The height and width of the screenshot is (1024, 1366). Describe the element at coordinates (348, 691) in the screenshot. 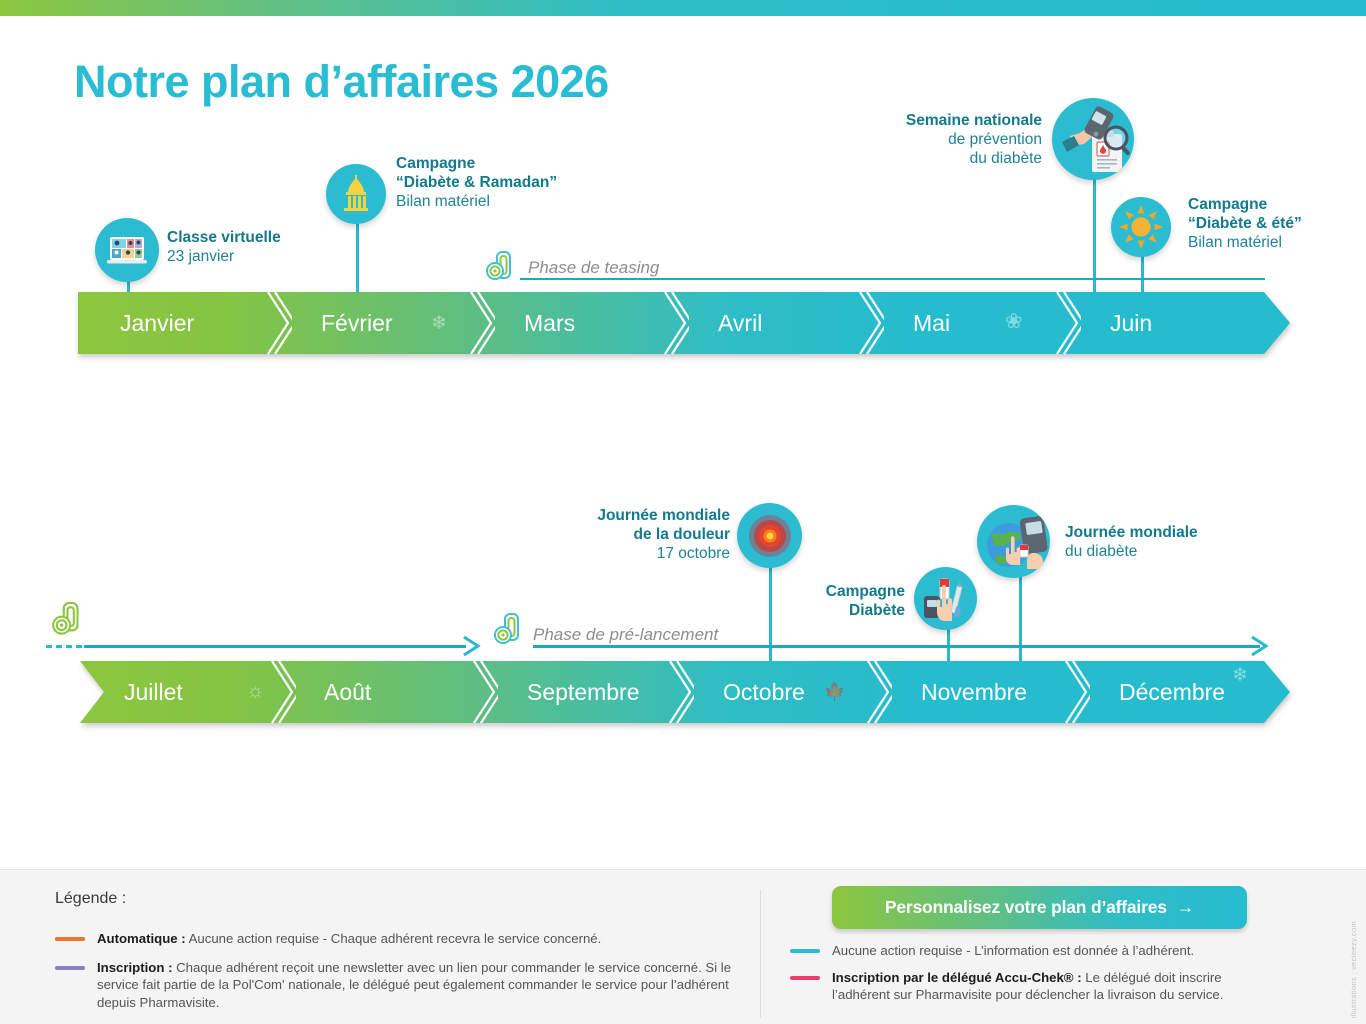

I see `month-label: Août` at that location.